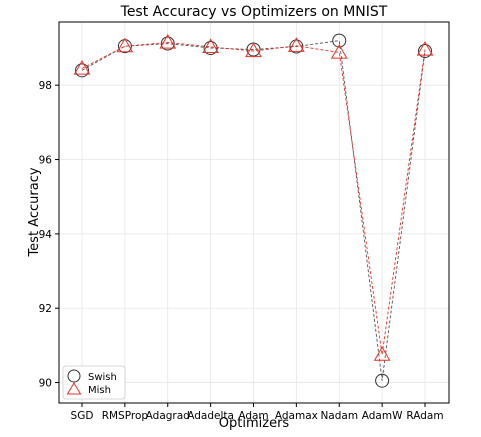 This screenshot has height=437, width=481. What do you see at coordinates (254, 423) in the screenshot?
I see `x-axis-label: Optimizers` at bounding box center [254, 423].